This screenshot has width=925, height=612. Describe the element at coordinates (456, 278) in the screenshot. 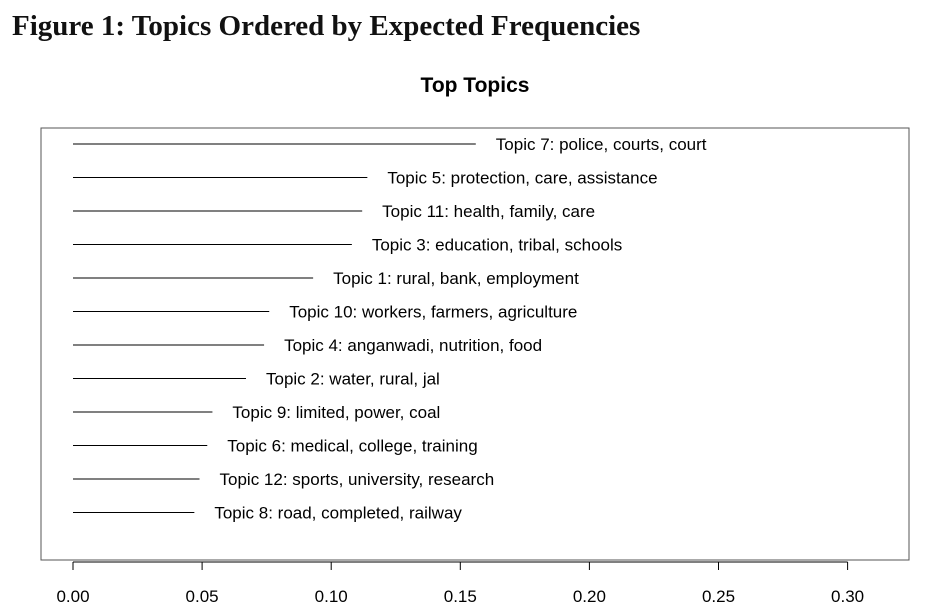

I see `topic-label: Topic 1: rural, bank, employment` at that location.